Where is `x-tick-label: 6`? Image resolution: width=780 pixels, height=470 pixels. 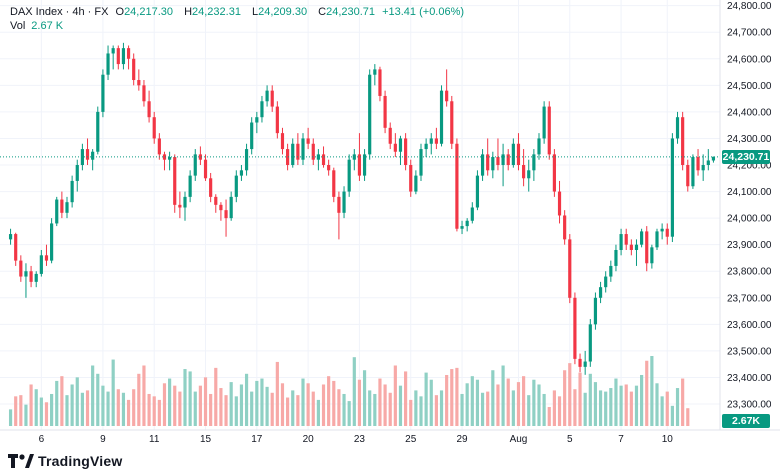
x-tick-label: 6 is located at coordinates (42, 439).